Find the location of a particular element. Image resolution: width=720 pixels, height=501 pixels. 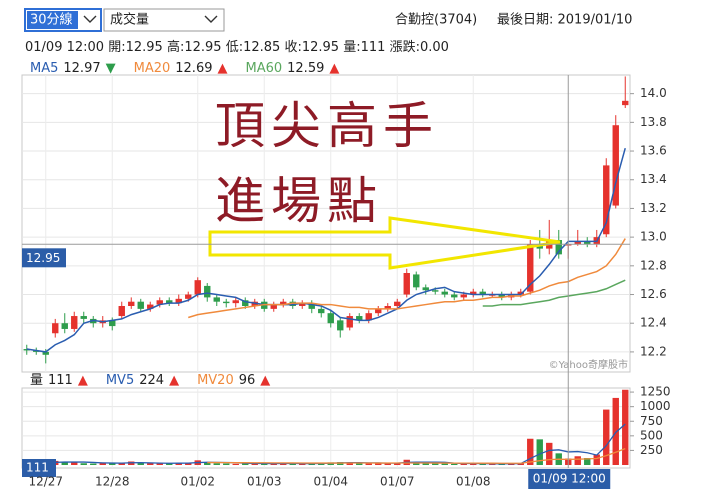

info-label: 低: is located at coordinates (234, 47).